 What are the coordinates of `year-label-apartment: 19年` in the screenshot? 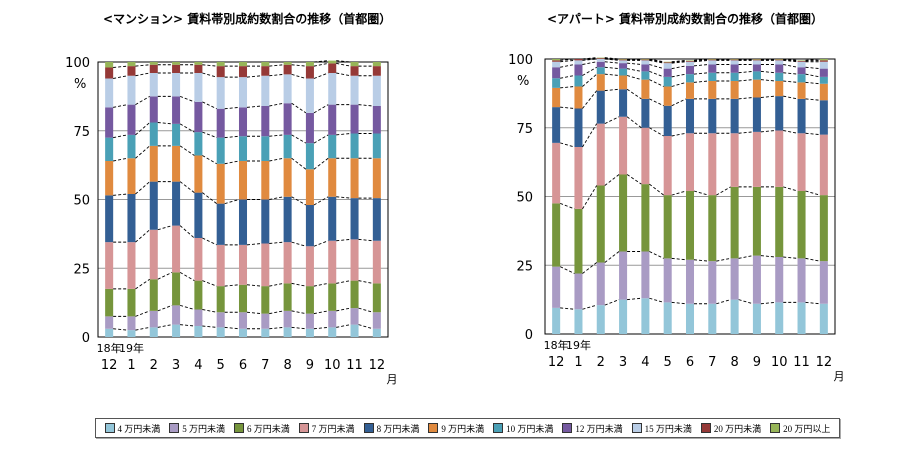 It's located at (578, 345).